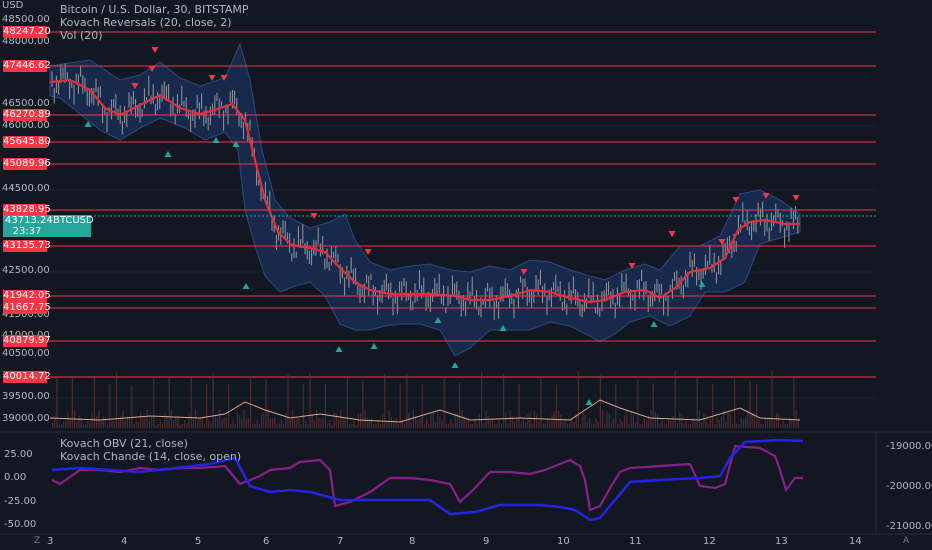  What do you see at coordinates (20, 524) in the screenshot?
I see `sub-left-label: -50.00` at bounding box center [20, 524].